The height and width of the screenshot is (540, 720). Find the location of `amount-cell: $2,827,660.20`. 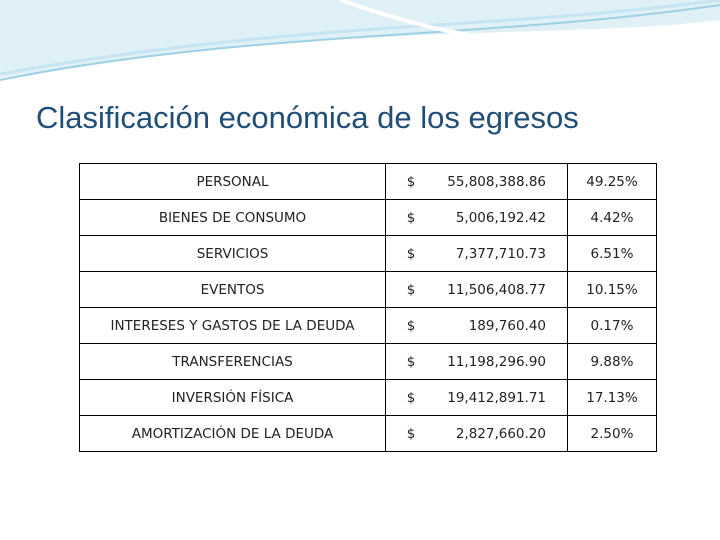

amount-cell: $2,827,660.20 is located at coordinates (476, 433).